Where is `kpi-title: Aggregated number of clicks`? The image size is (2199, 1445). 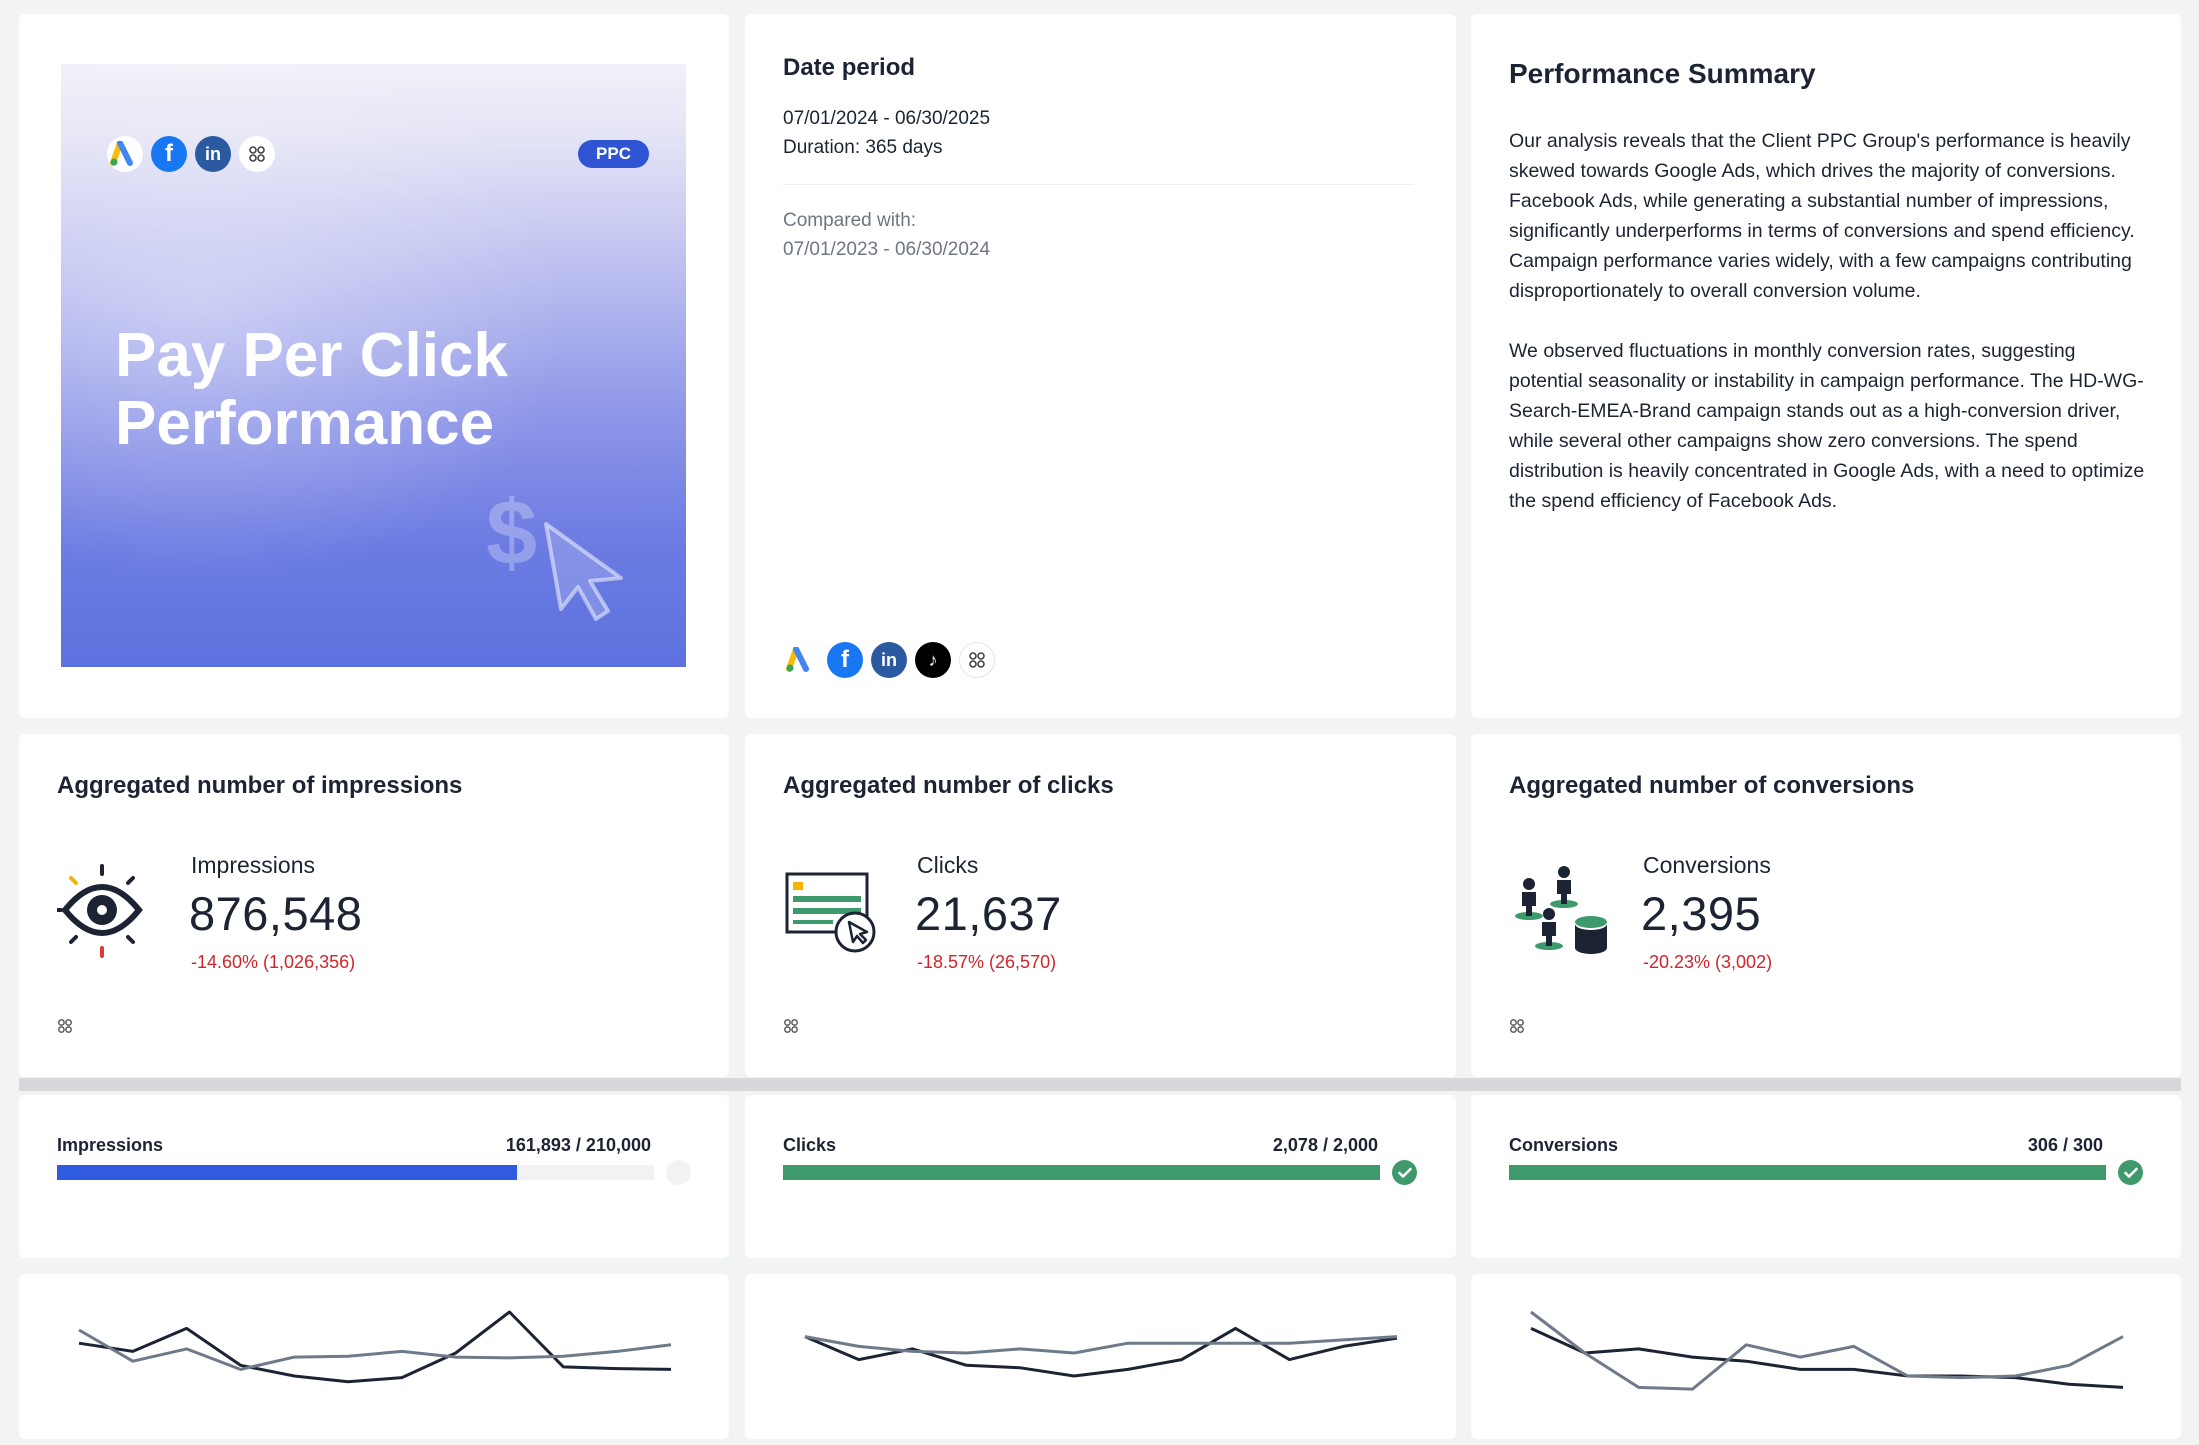 kpi-title: Aggregated number of clicks is located at coordinates (948, 785).